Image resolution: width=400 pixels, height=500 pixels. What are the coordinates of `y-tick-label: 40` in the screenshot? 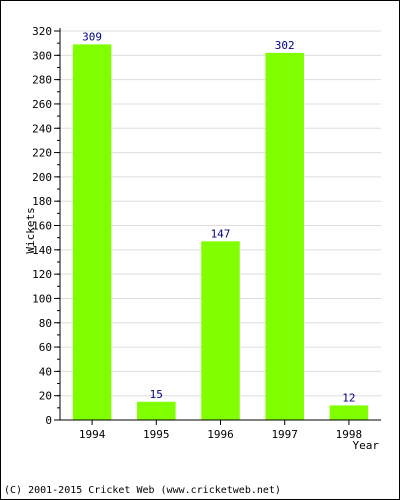 It's located at (45, 371).